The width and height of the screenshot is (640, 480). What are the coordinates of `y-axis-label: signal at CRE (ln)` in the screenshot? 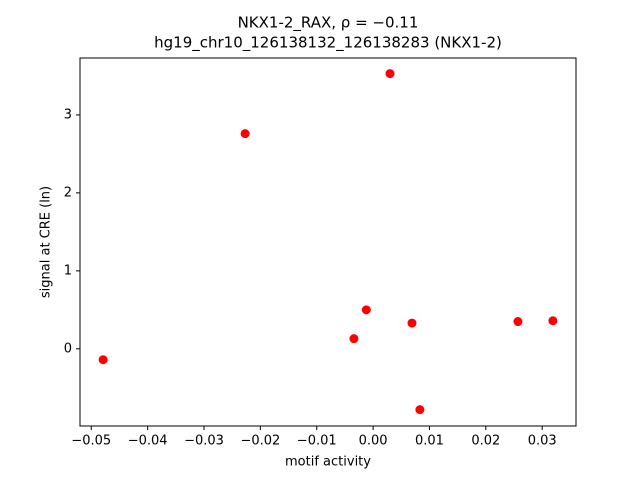 It's located at (46, 242).